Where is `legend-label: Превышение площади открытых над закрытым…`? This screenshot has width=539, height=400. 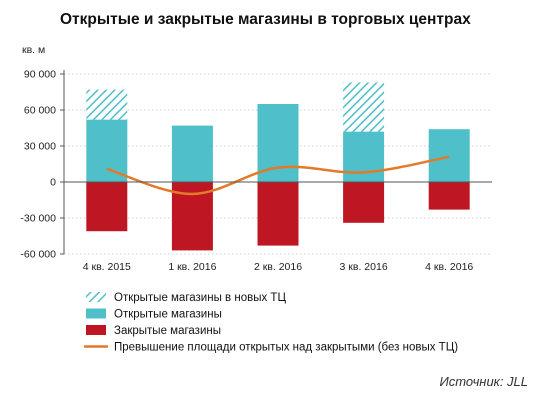
legend-label: Превышение площади открытых над закрытым… is located at coordinates (286, 348).